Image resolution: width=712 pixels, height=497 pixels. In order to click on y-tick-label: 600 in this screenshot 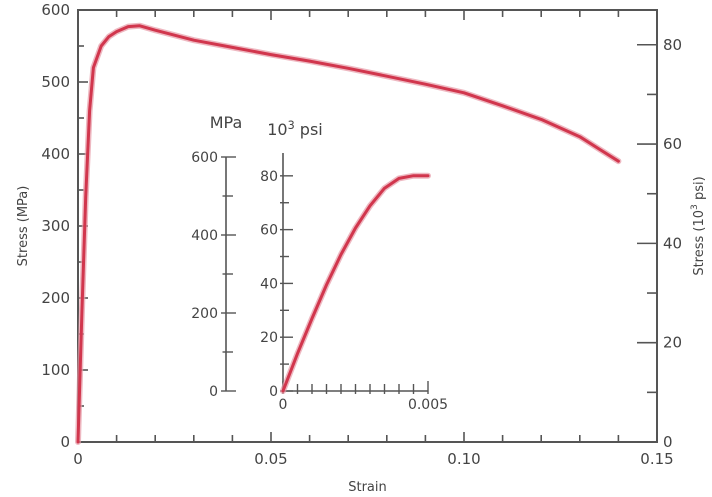, I will do `click(55, 10)`.